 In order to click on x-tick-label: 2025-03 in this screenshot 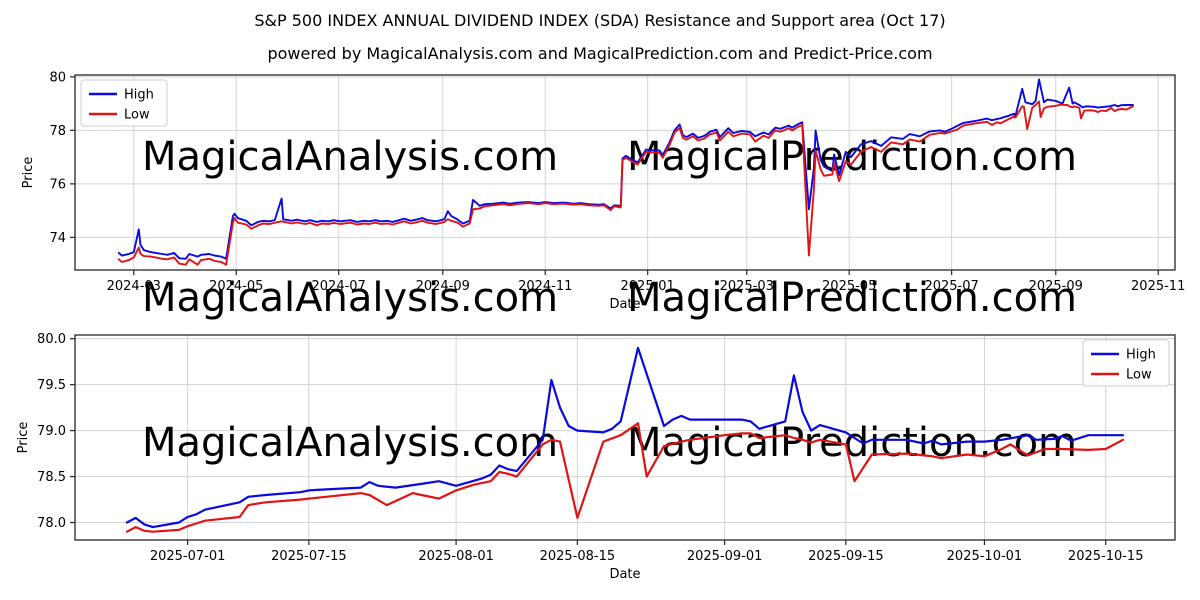, I will do `click(747, 286)`.